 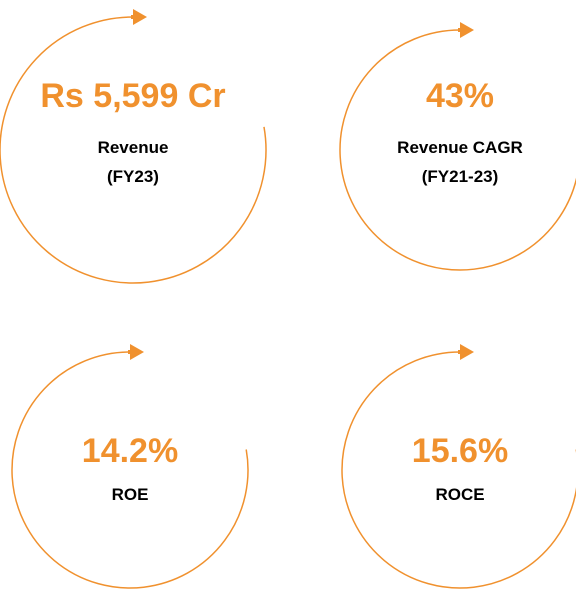 I want to click on metric-value: 14.2%, so click(x=130, y=451).